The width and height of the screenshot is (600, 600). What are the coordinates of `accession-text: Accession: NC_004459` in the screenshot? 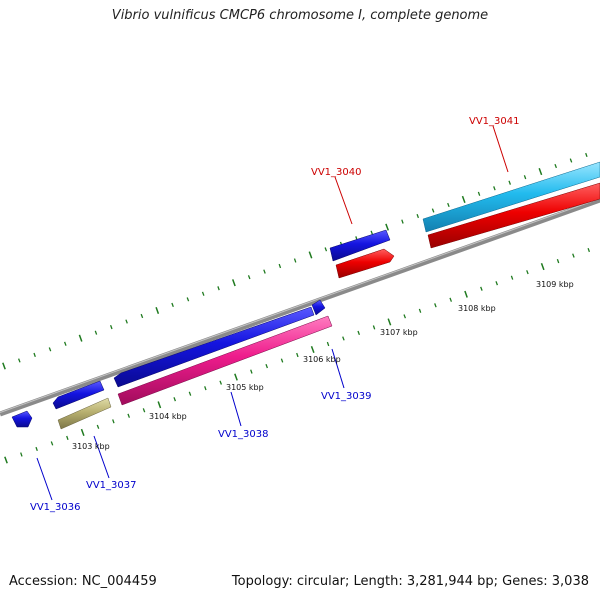 It's located at (83, 581).